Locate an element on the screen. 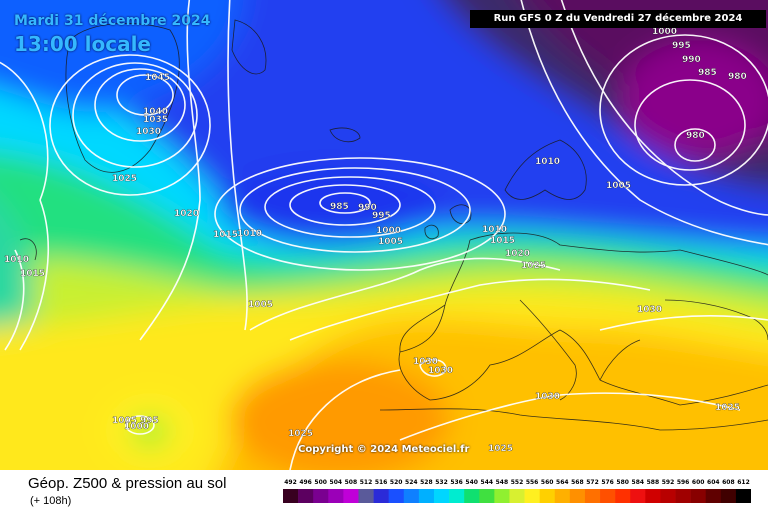  forecast-time: 13:00 locale is located at coordinates (82, 44).